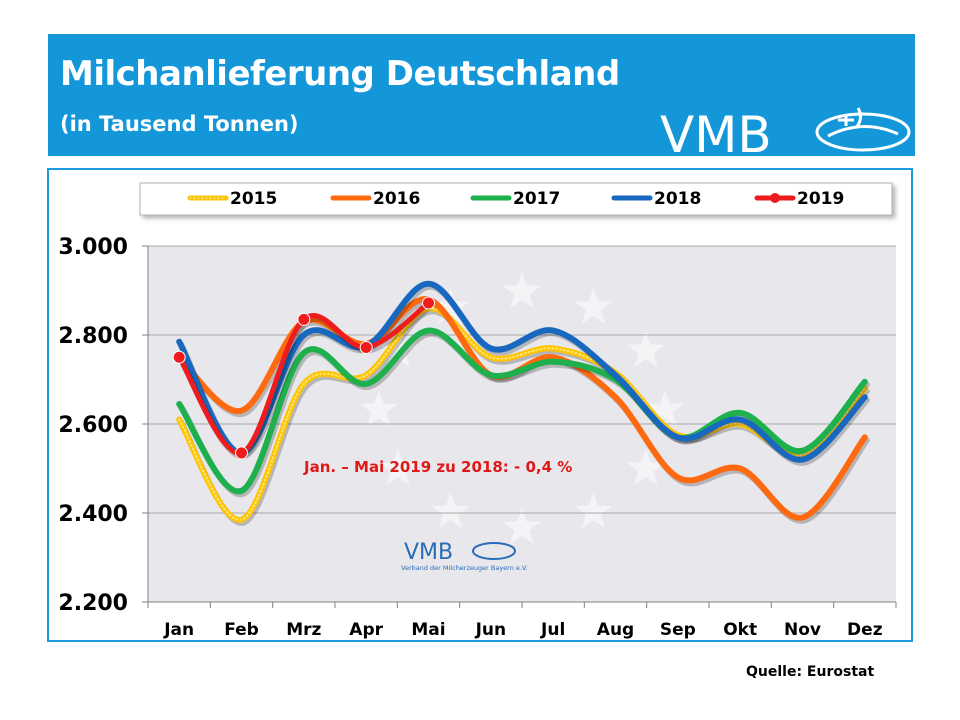 The width and height of the screenshot is (960, 720). Describe the element at coordinates (785, 133) in the screenshot. I see `vmb-logo: VMB` at that location.